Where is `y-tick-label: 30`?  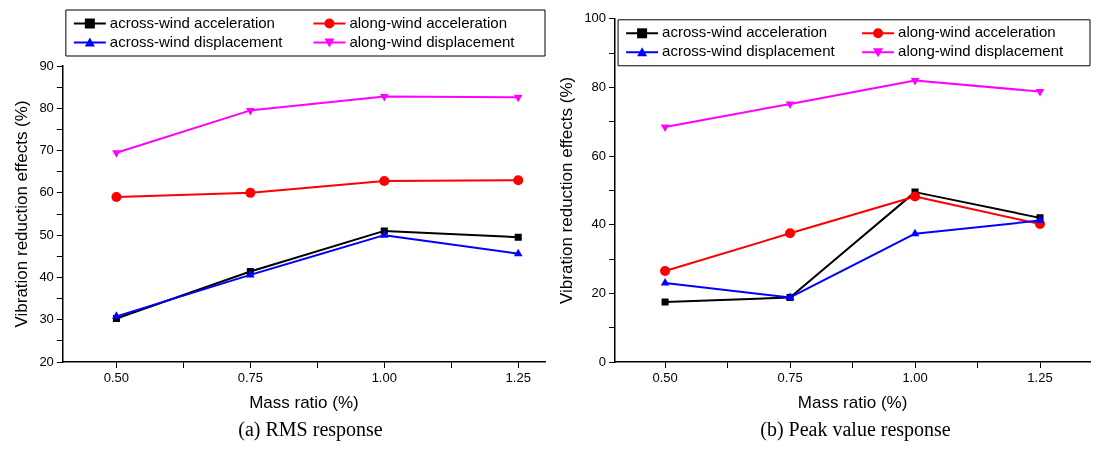
y-tick-label: 30 is located at coordinates (46, 319).